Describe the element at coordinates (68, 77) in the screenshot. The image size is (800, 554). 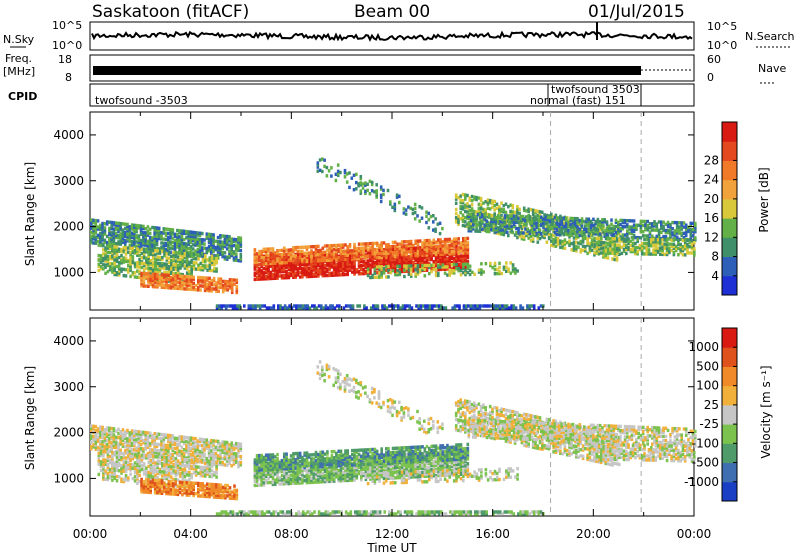
I see `freq-left-tick-bottom: 8` at that location.